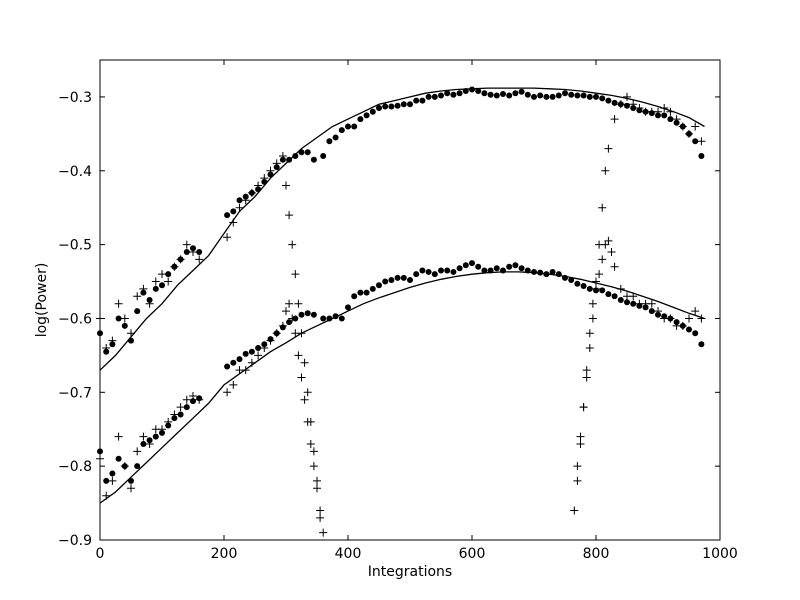  Describe the element at coordinates (348, 554) in the screenshot. I see `x-tick-label: 400` at that location.